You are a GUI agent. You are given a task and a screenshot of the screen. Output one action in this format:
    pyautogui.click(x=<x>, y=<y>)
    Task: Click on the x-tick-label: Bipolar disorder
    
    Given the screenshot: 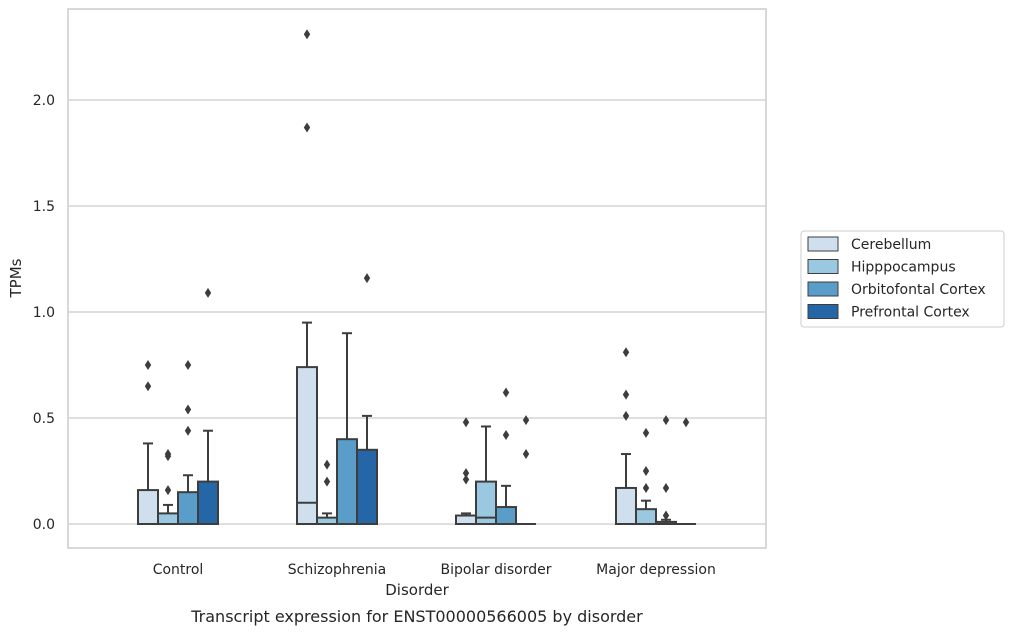 What is the action you would take?
    pyautogui.click(x=495, y=570)
    